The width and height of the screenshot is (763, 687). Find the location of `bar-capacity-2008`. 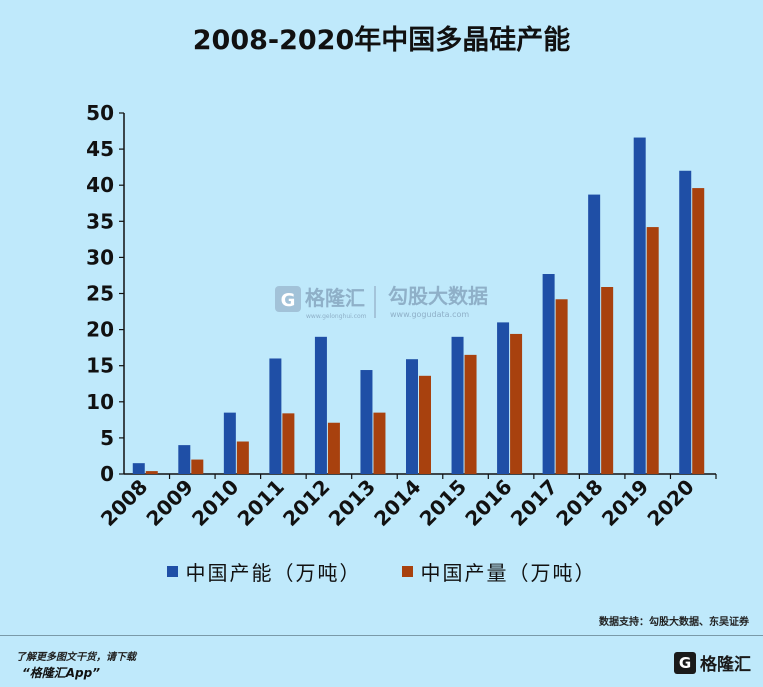

bar-capacity-2008 is located at coordinates (138, 468).